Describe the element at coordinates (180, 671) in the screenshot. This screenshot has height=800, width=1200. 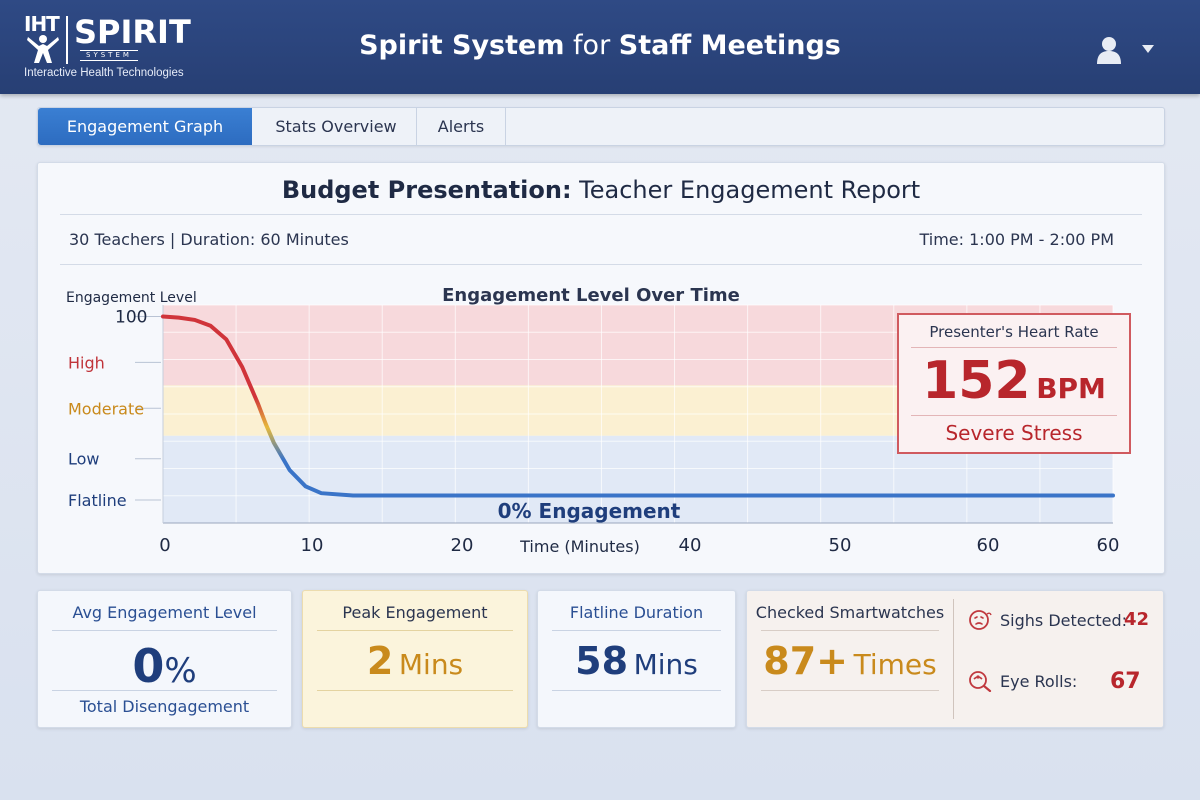
I see `avg-engagement-unit: %` at that location.